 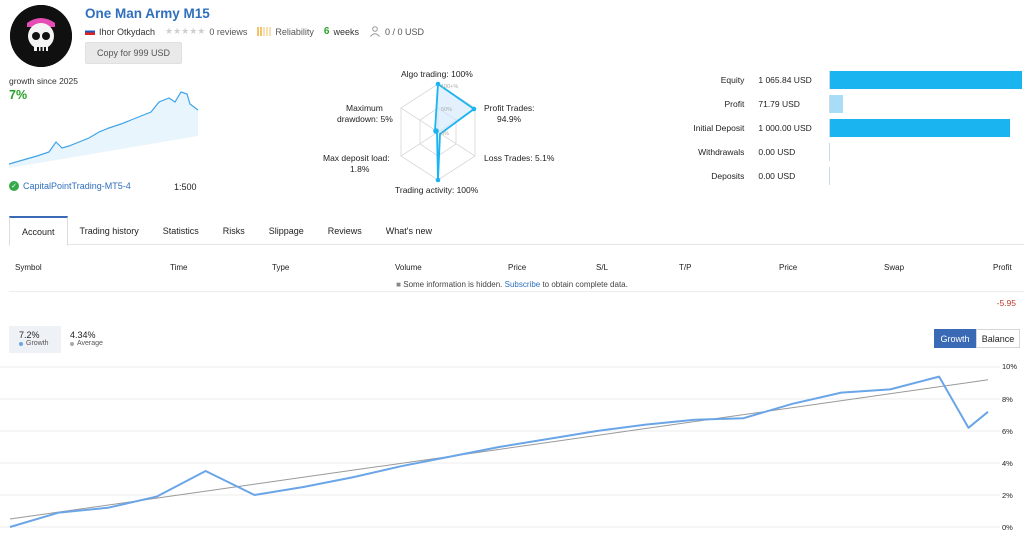 I want to click on subscribers-icon, so click(x=375, y=31).